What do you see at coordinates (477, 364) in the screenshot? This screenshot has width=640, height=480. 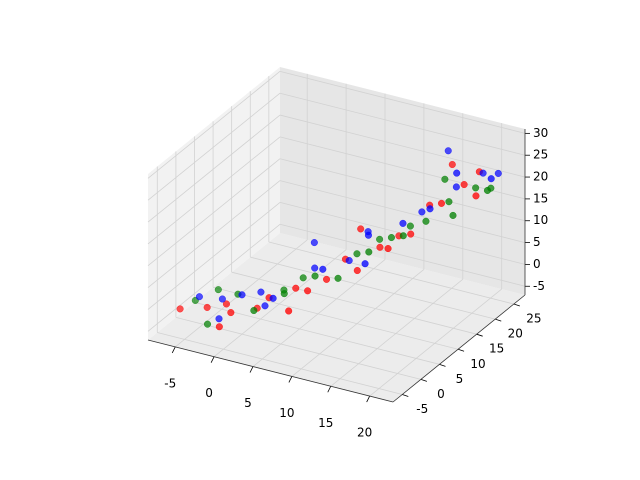 I see `y-tick-label: 10` at bounding box center [477, 364].